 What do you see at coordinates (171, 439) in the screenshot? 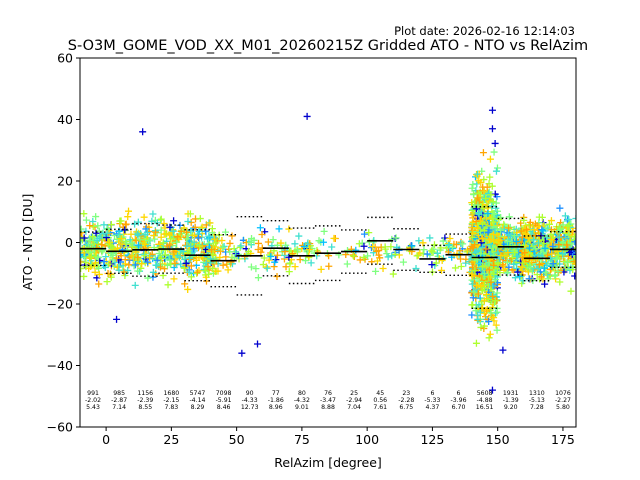
I see `x-tick-label: 25` at bounding box center [171, 439].